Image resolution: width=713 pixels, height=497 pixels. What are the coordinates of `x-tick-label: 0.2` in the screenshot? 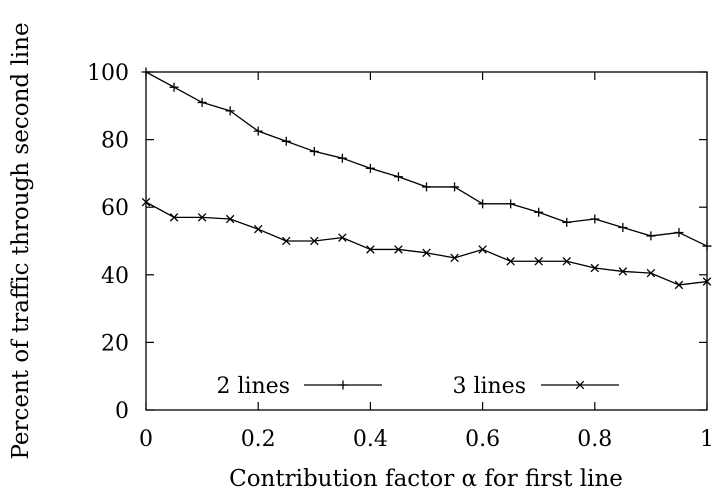 It's located at (258, 439).